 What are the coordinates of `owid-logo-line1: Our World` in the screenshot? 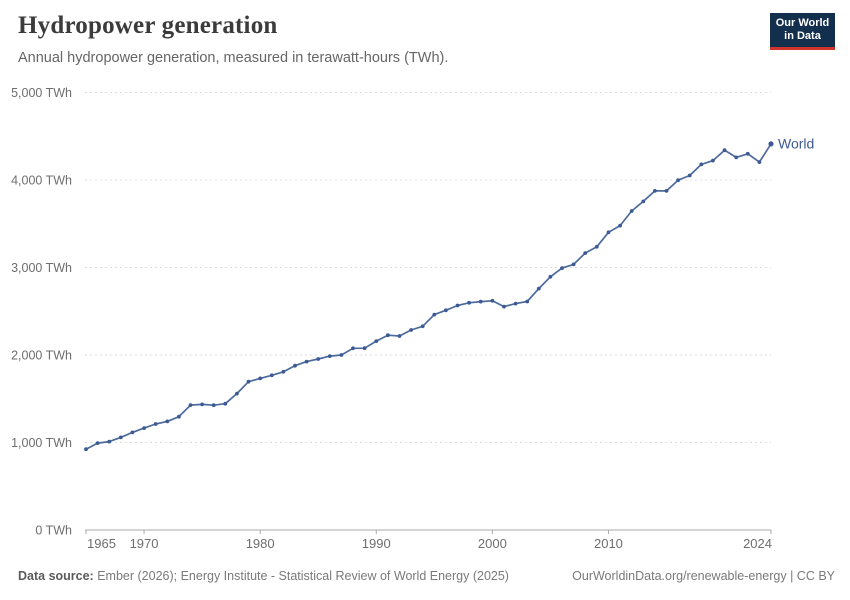 It's located at (802, 22).